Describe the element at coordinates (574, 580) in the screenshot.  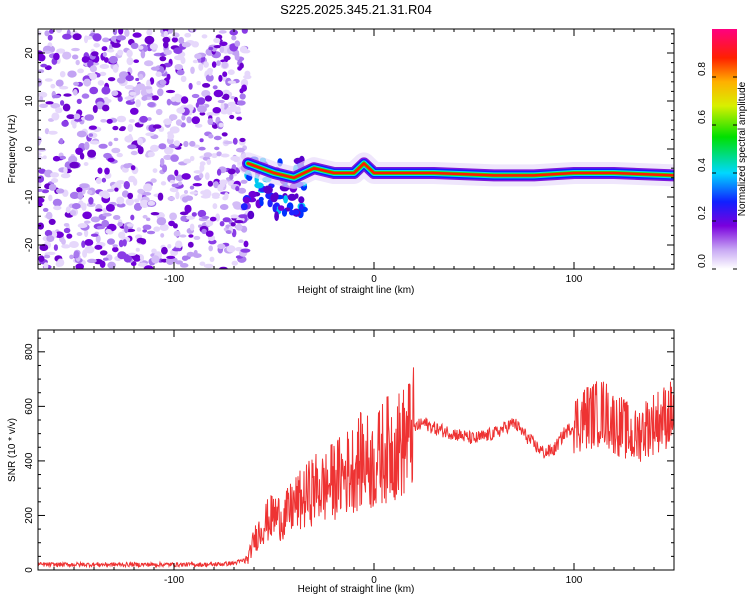
I see `snr-xtick-label: 100` at that location.